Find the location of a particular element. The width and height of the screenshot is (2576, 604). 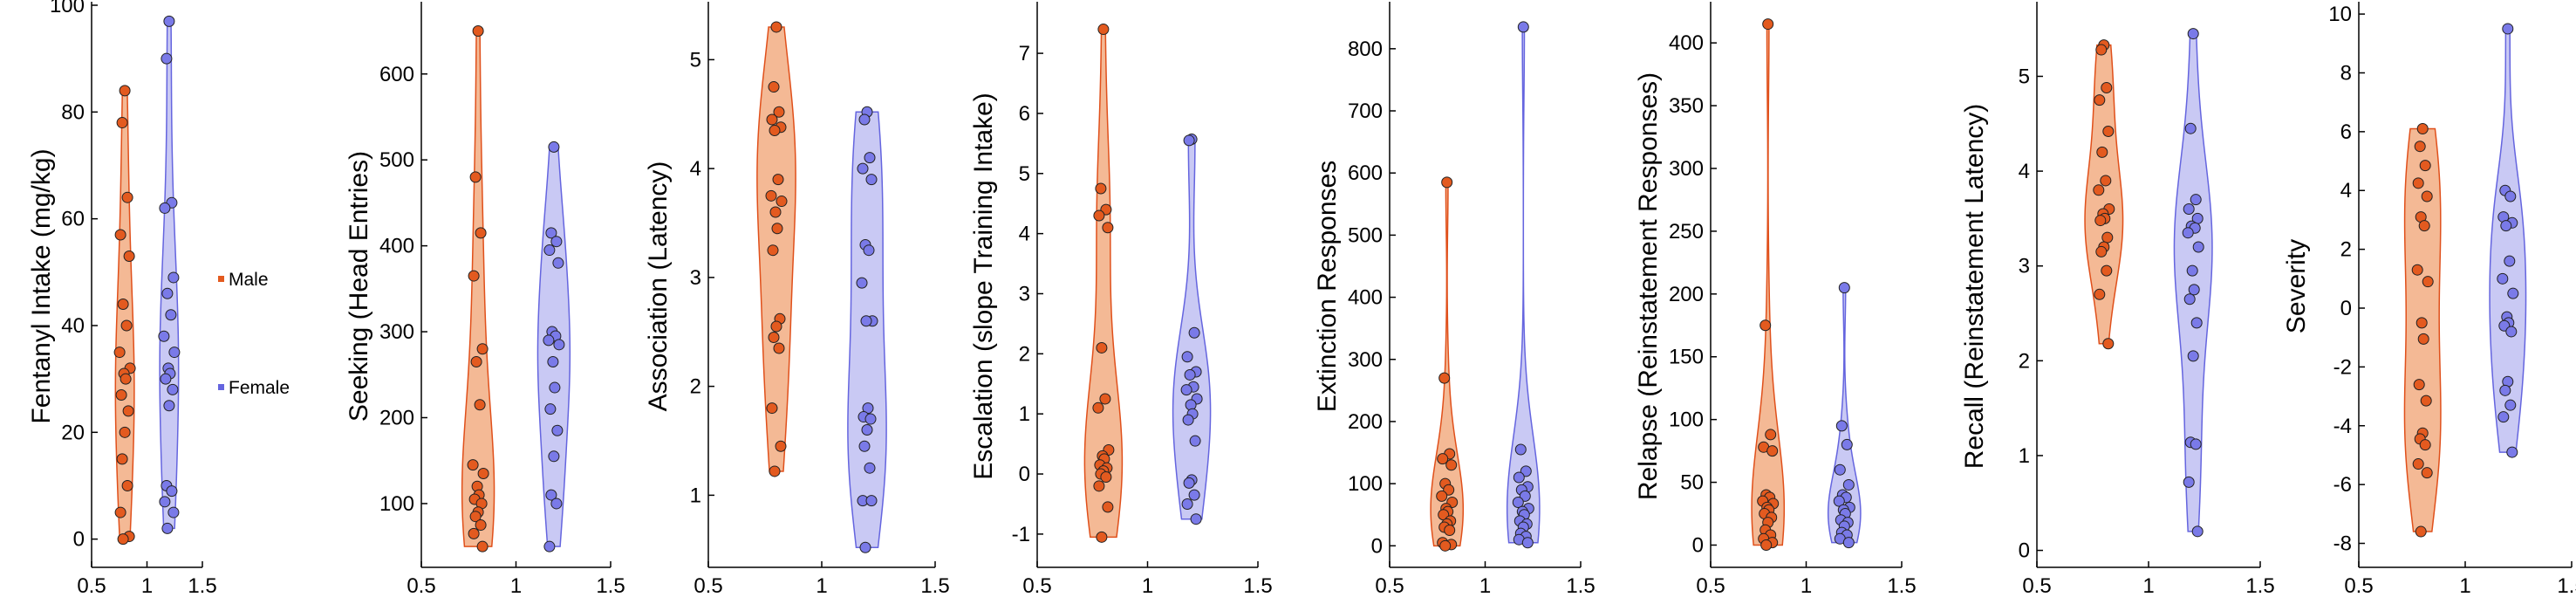

y-axis-label: Seeking (Head Entries) is located at coordinates (359, 286).